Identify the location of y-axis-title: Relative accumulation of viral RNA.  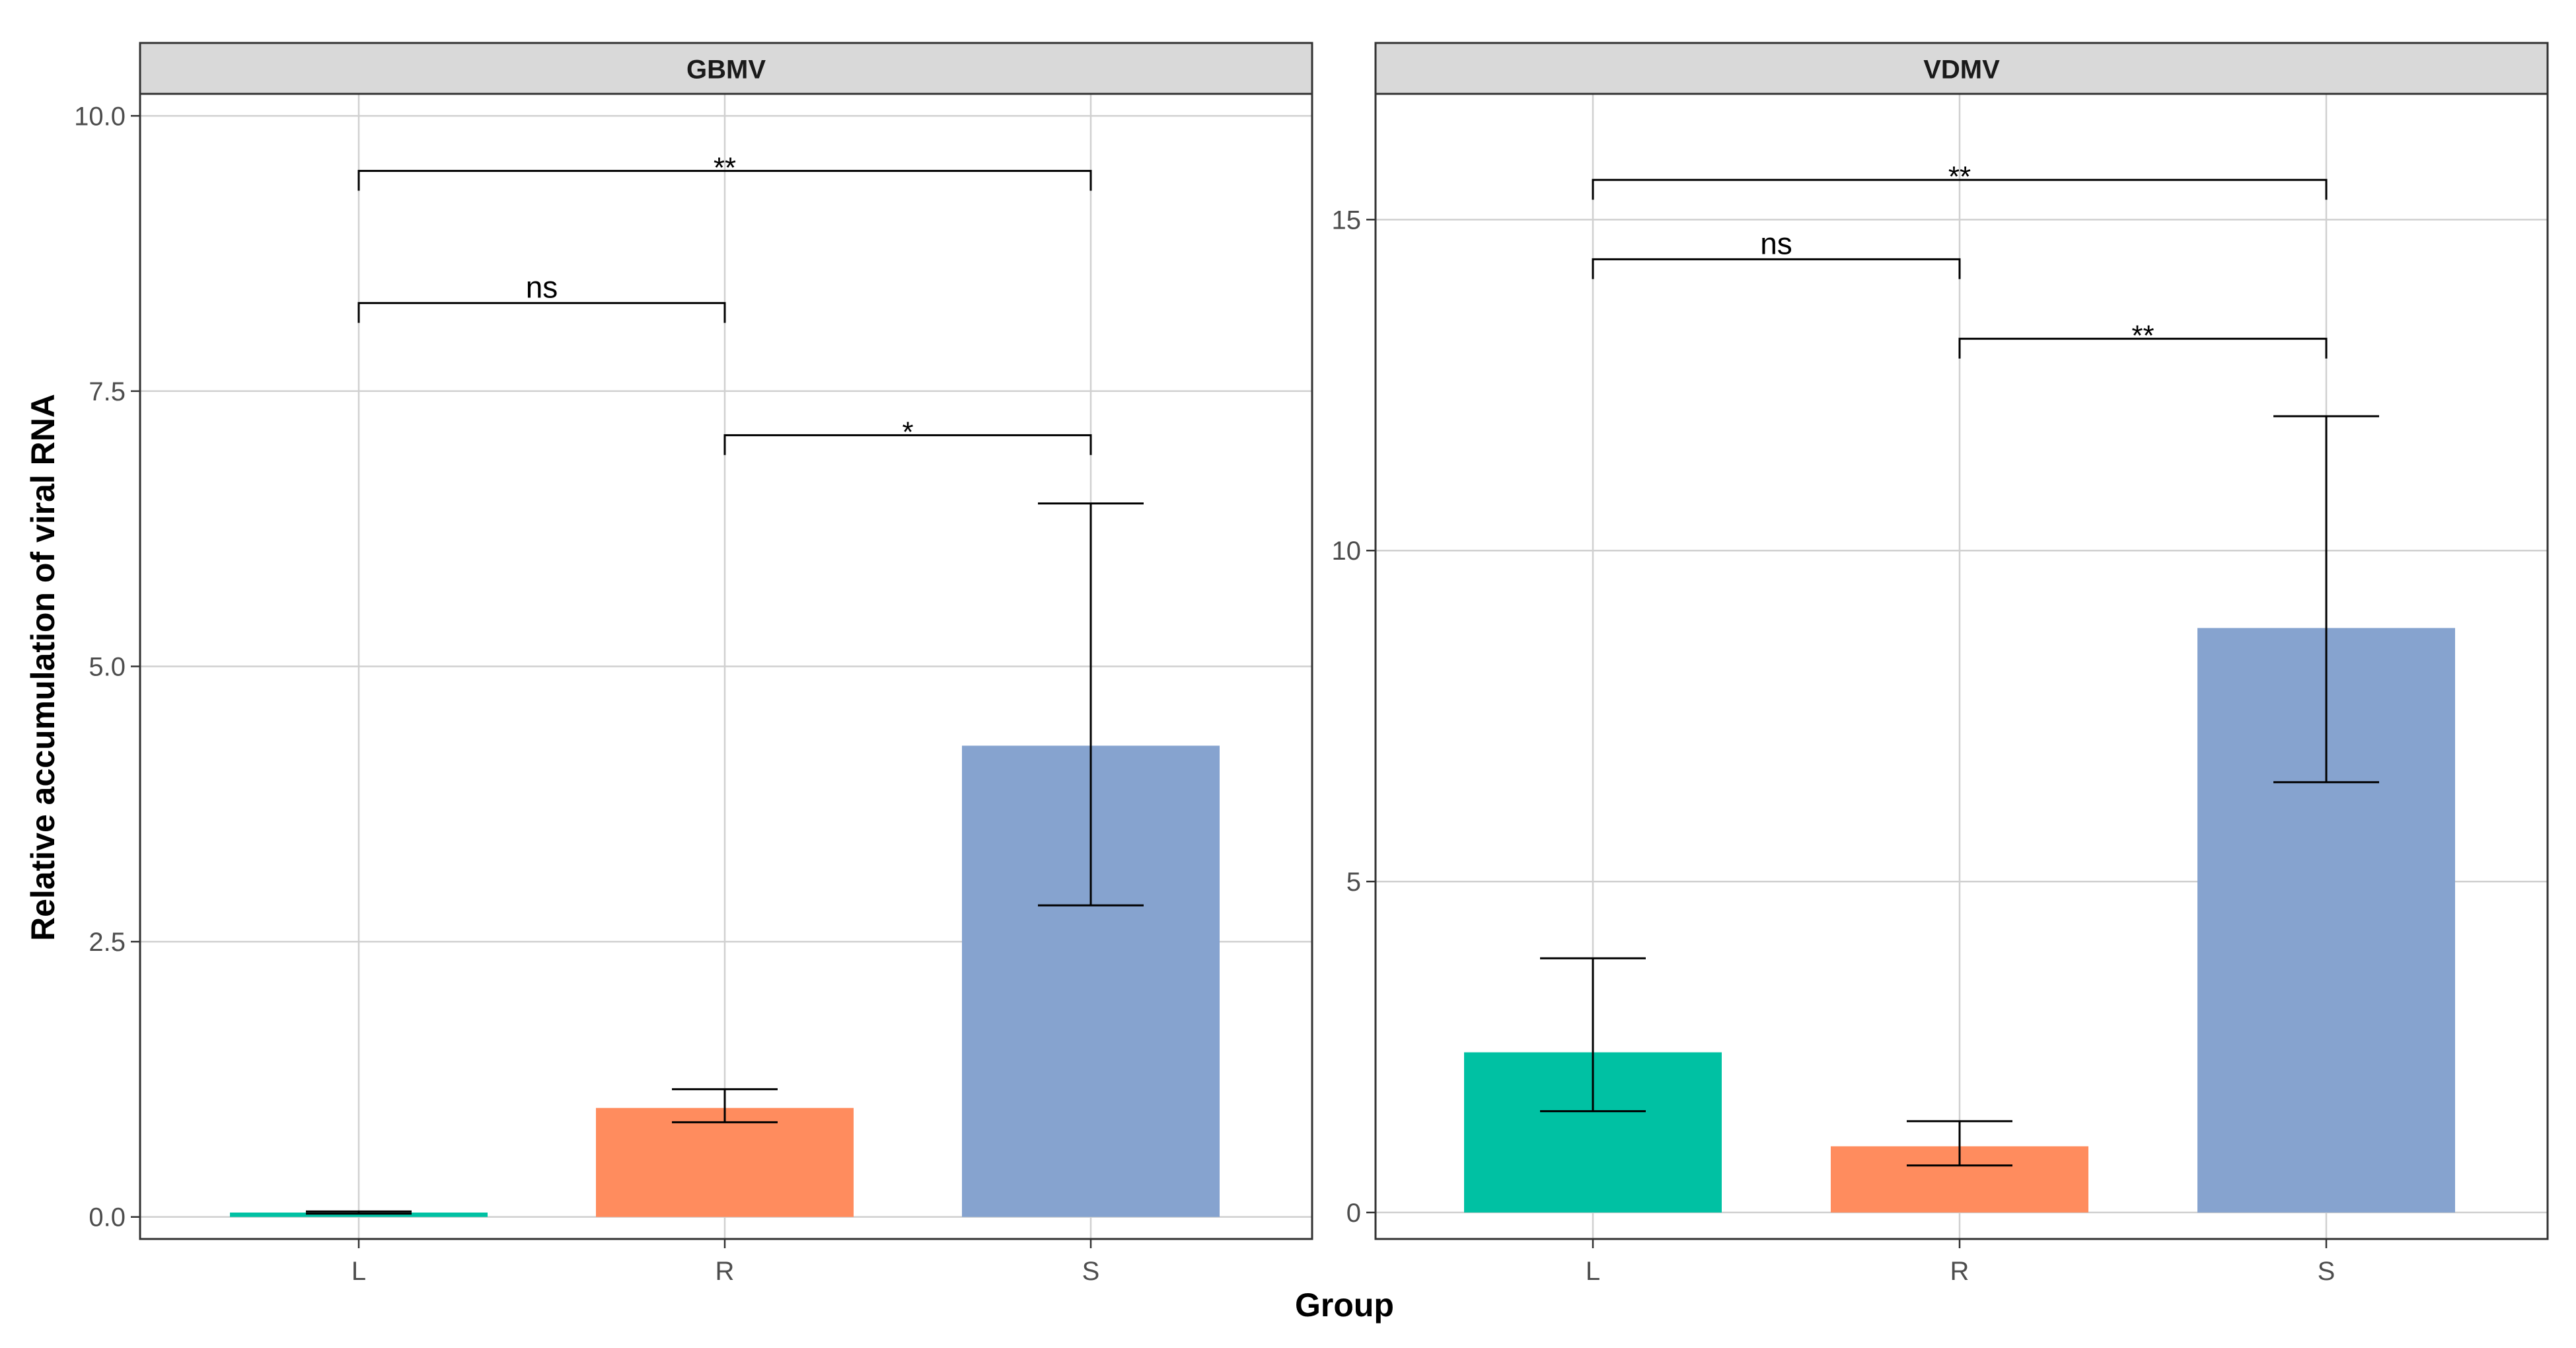
(42, 667).